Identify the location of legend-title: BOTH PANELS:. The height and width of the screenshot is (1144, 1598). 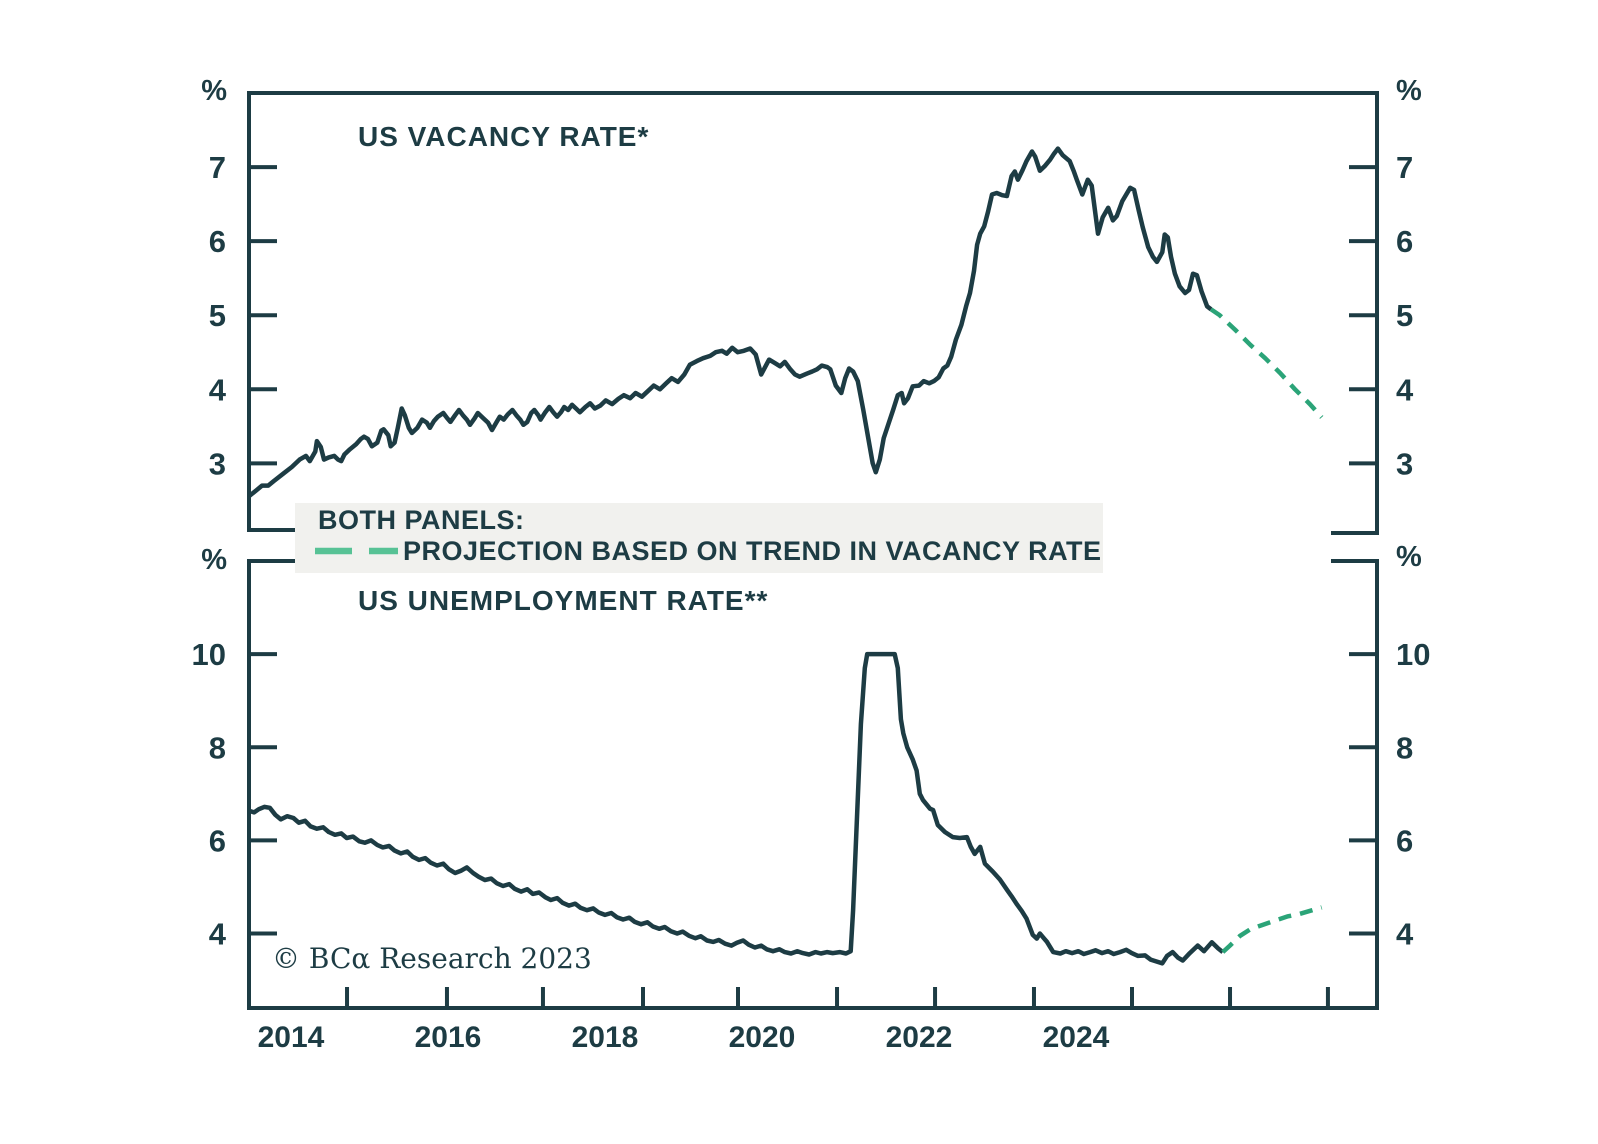
(421, 520).